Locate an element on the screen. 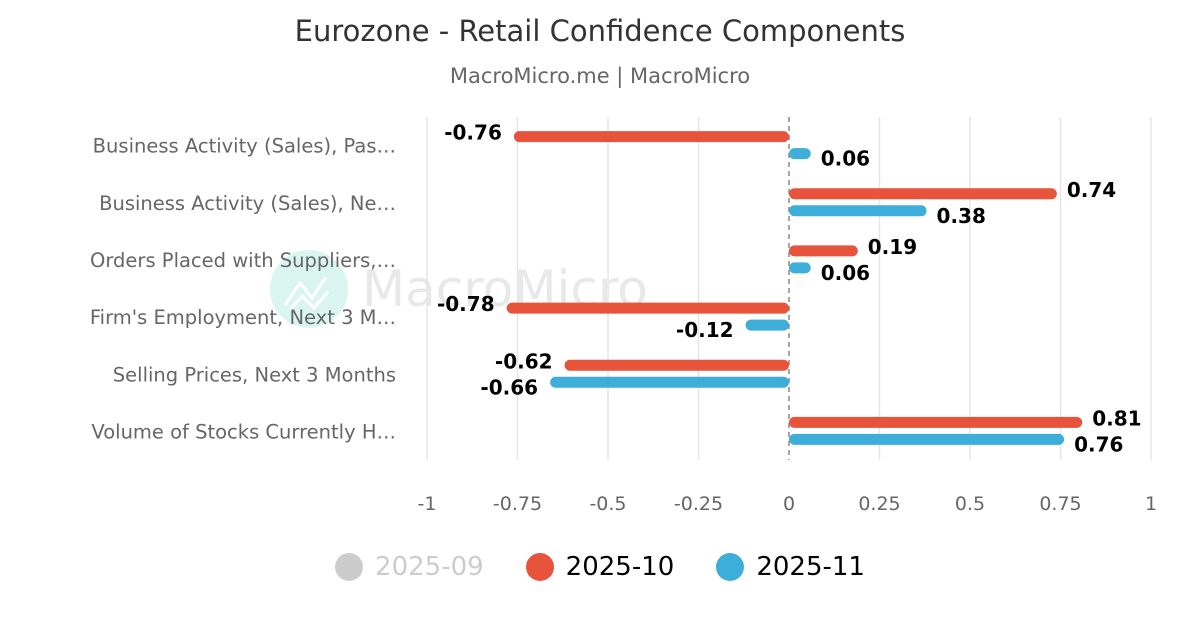  data-label: -0.12 is located at coordinates (705, 330).